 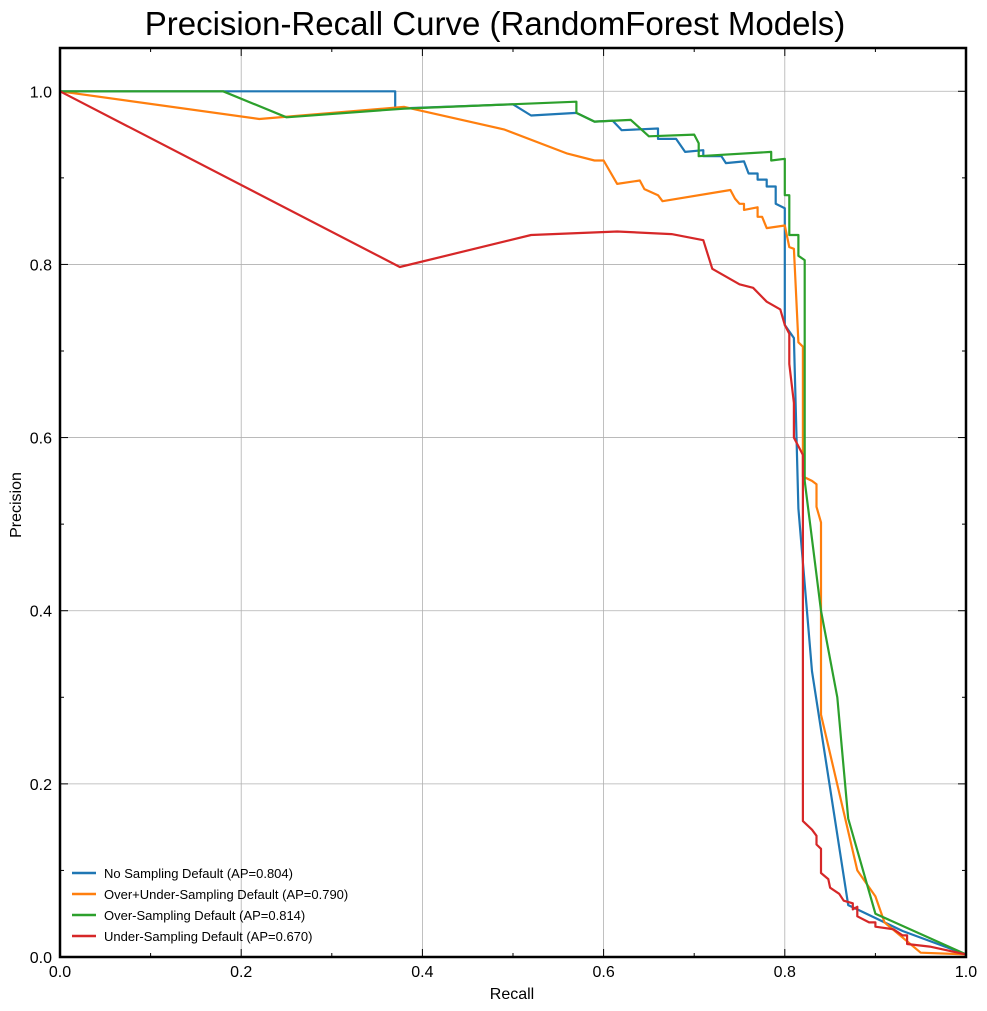 What do you see at coordinates (966, 972) in the screenshot?
I see `x-tick-label-5: 1.0` at bounding box center [966, 972].